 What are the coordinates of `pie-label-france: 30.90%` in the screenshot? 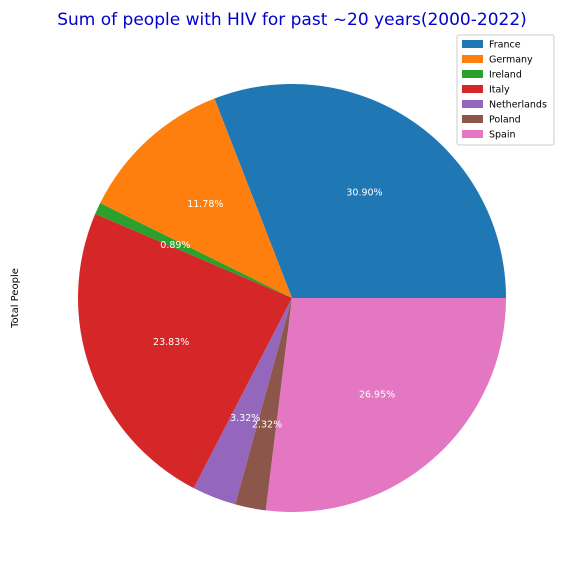 It's located at (364, 193).